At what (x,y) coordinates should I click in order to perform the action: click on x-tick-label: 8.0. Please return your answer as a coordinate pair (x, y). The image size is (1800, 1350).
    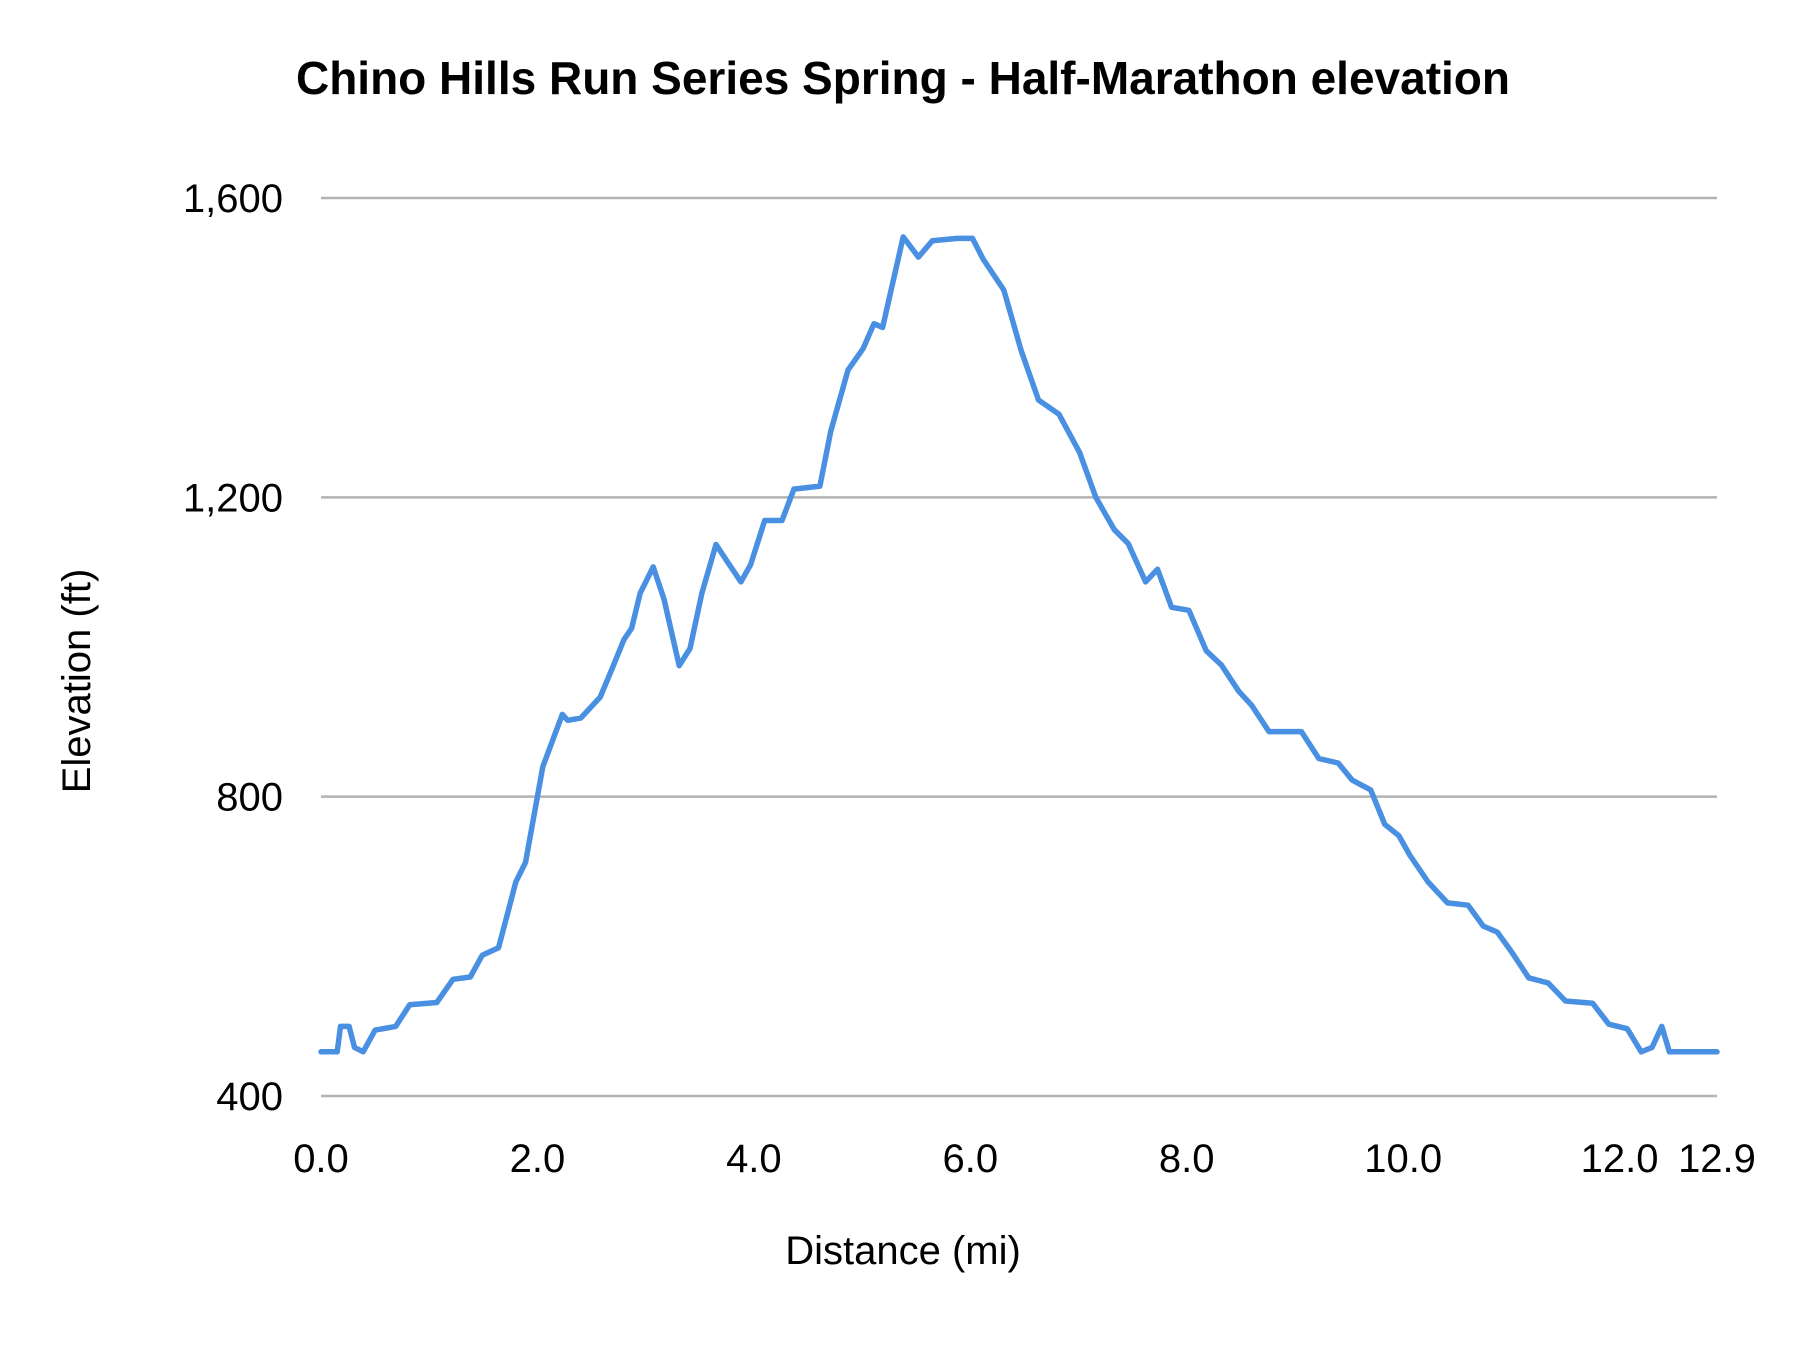
    Looking at the image, I should click on (1187, 1159).